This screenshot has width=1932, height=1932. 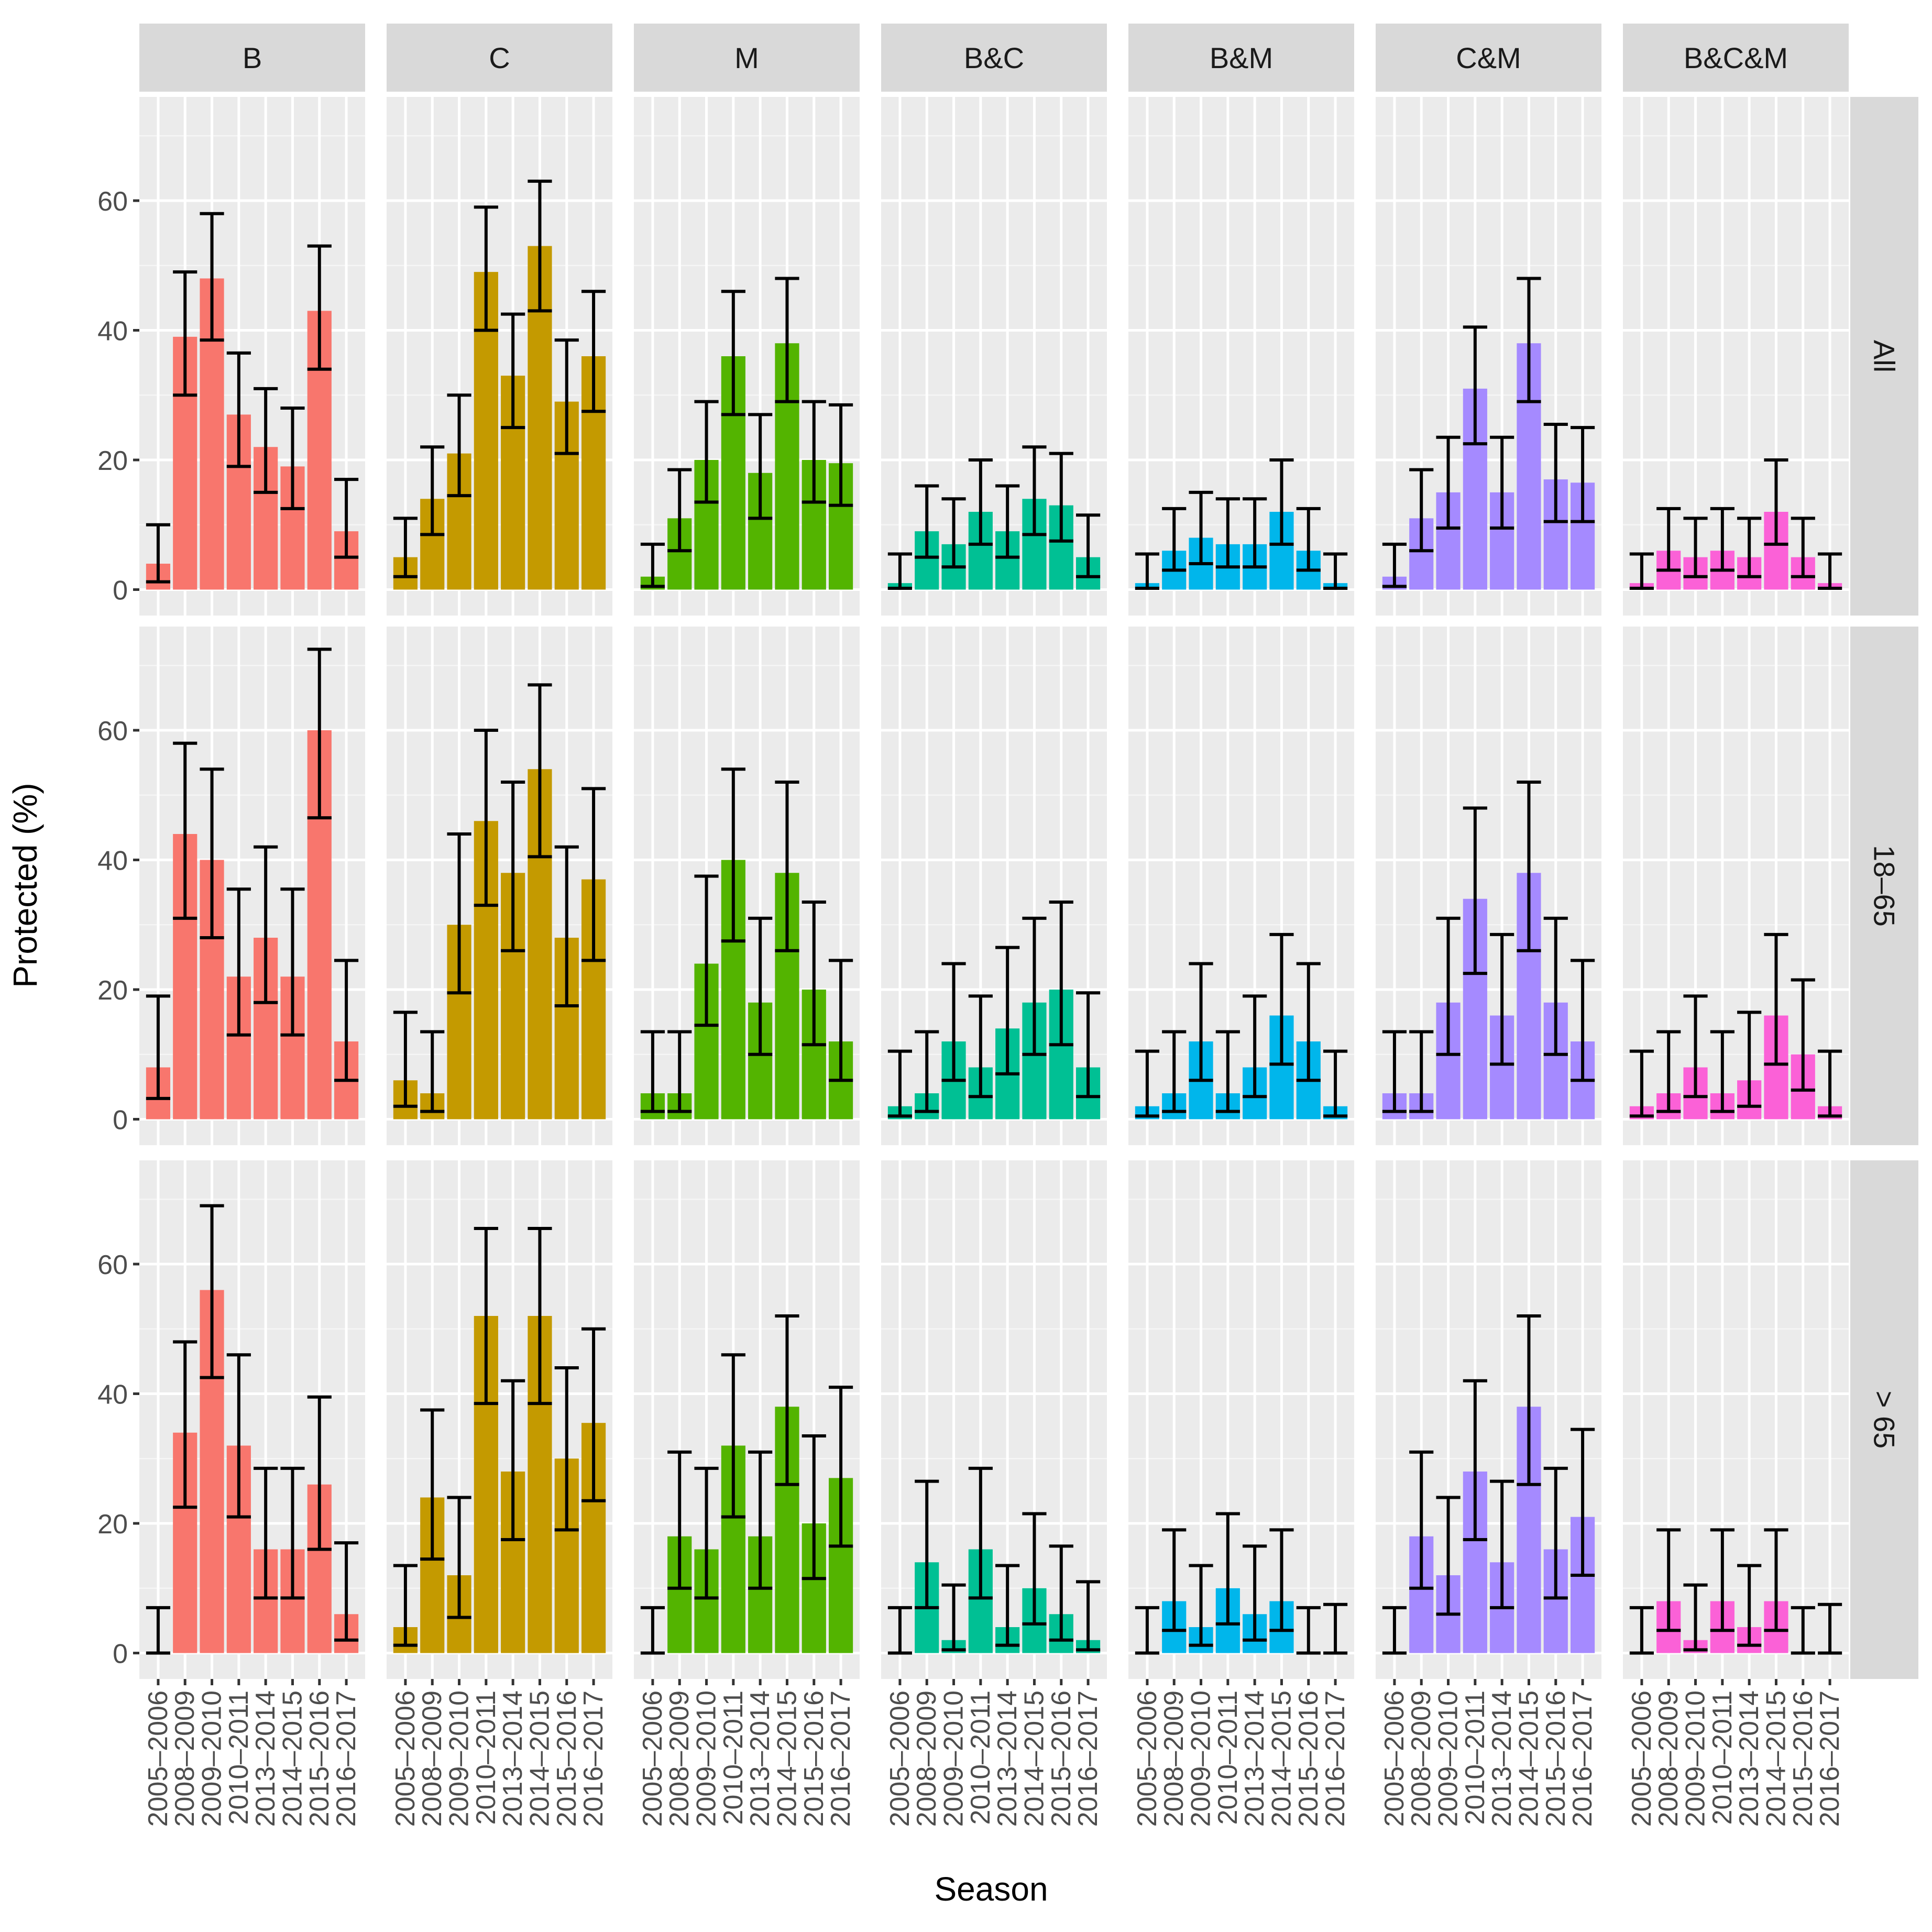 What do you see at coordinates (994, 1419) in the screenshot?
I see `panel-B&C-> 65` at bounding box center [994, 1419].